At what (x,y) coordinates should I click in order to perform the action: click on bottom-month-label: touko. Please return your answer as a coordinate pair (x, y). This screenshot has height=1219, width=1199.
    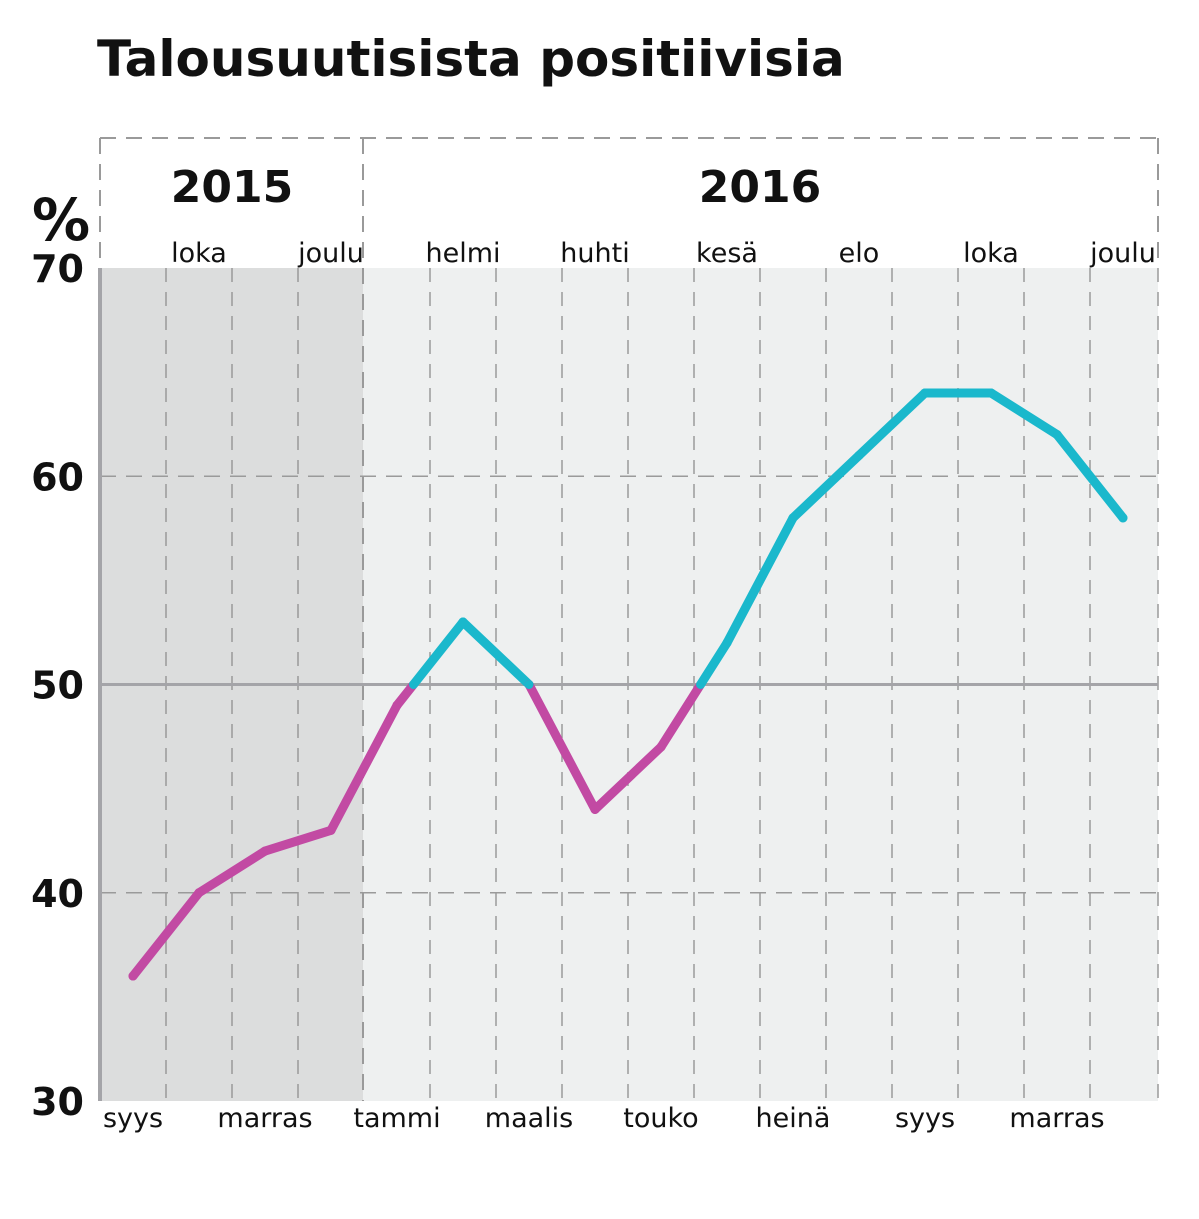
    Looking at the image, I should click on (660, 1118).